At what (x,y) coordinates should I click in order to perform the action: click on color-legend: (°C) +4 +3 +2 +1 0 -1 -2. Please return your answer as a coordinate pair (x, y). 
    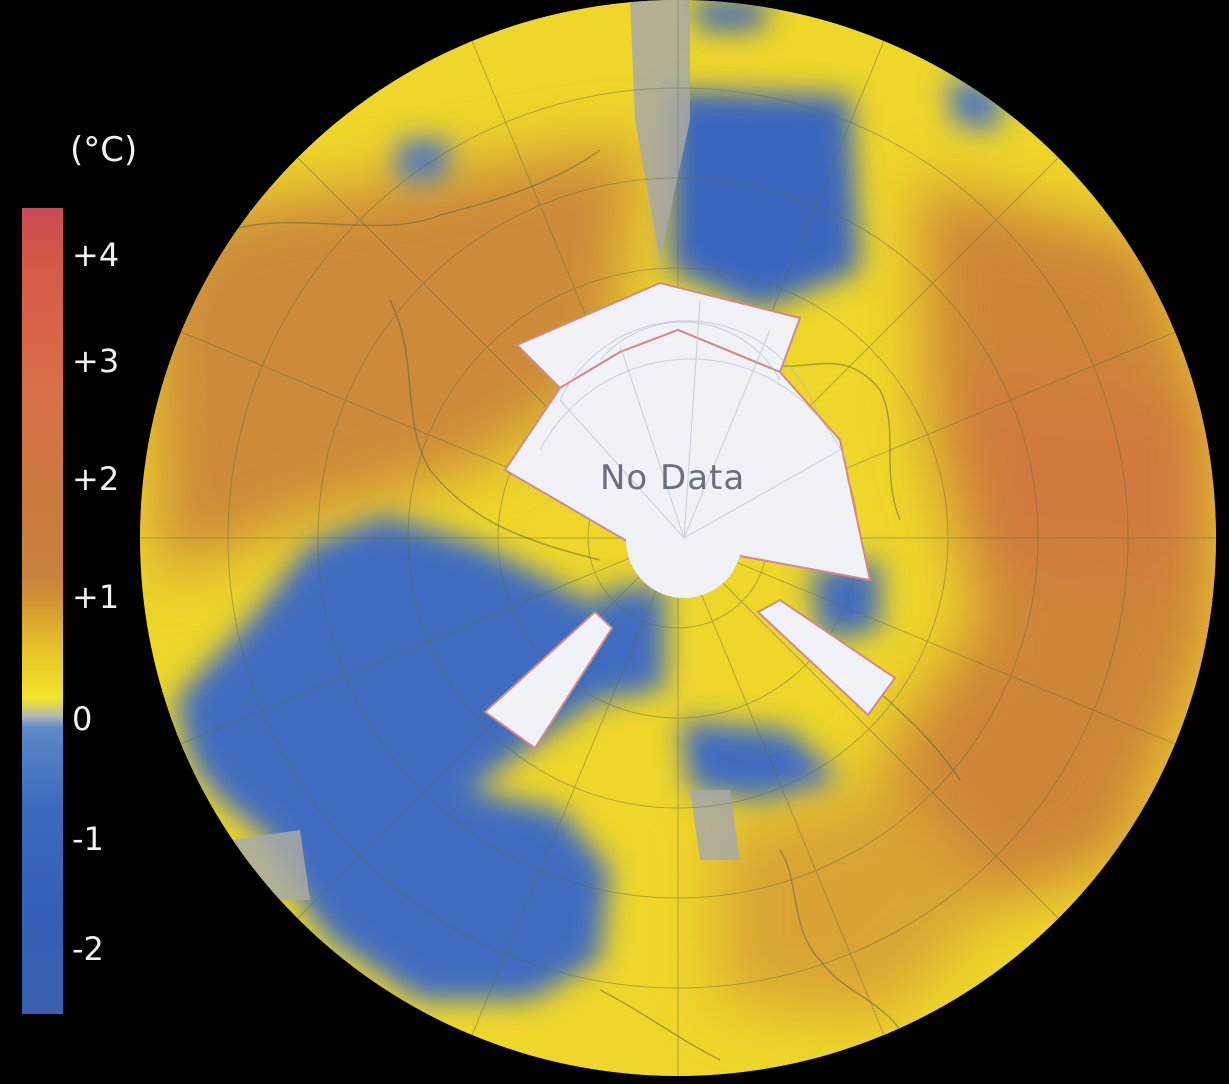
    Looking at the image, I should click on (90, 542).